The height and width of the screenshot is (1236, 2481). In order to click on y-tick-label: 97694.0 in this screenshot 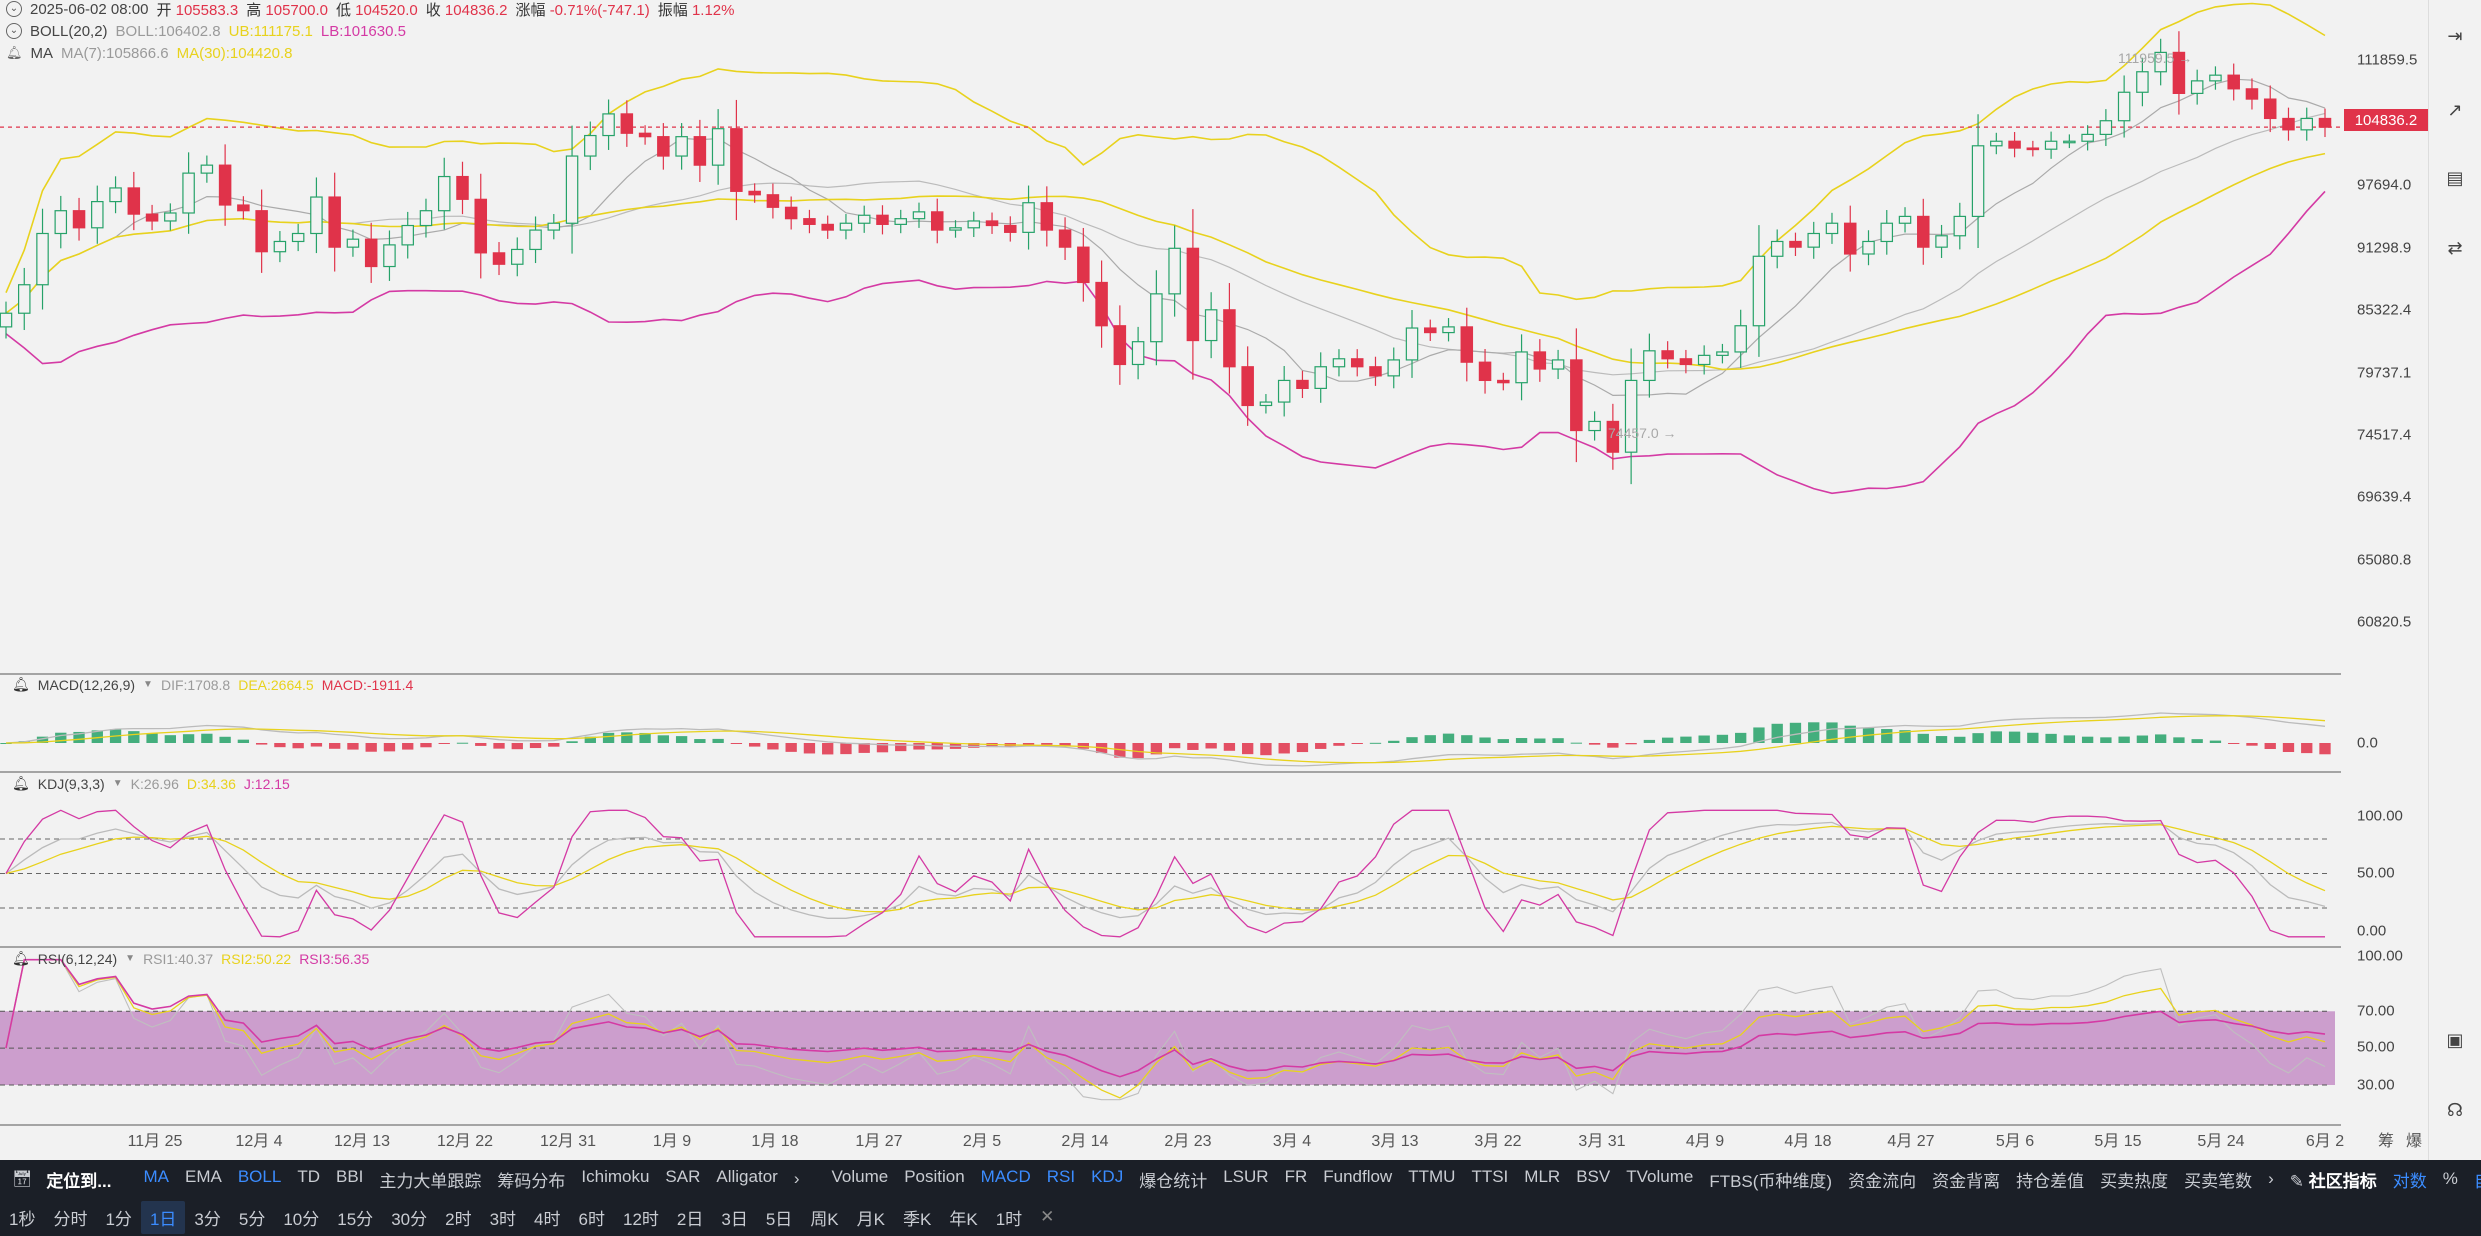, I will do `click(2384, 185)`.